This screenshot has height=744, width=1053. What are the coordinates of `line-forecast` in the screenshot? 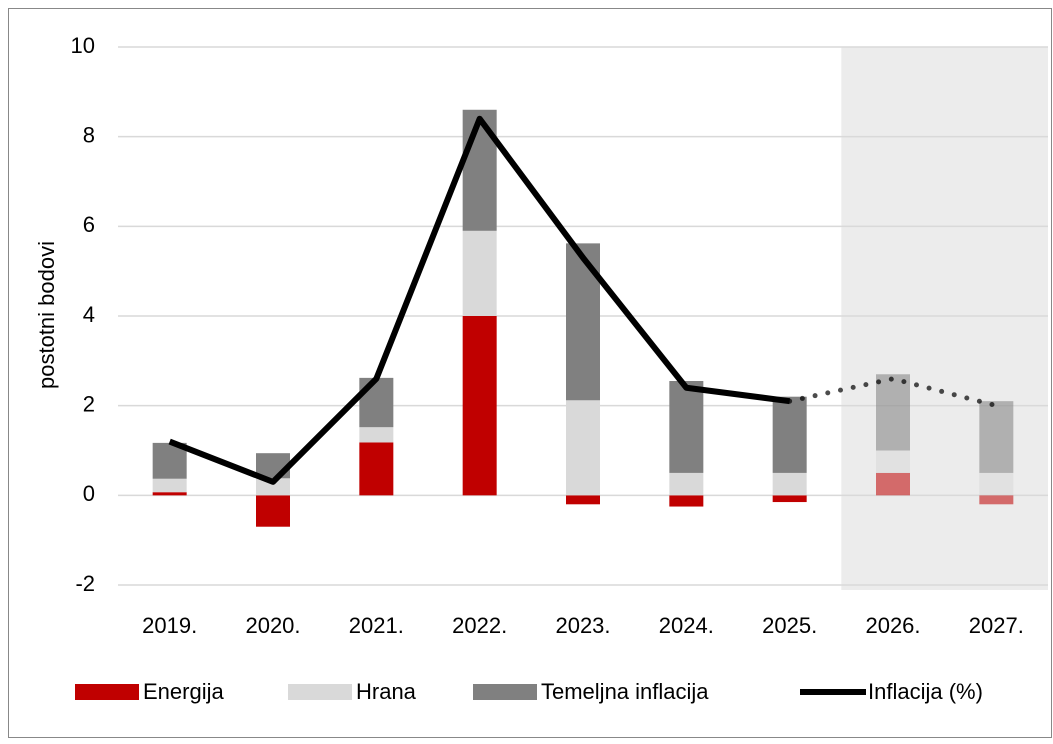 It's located at (893, 392).